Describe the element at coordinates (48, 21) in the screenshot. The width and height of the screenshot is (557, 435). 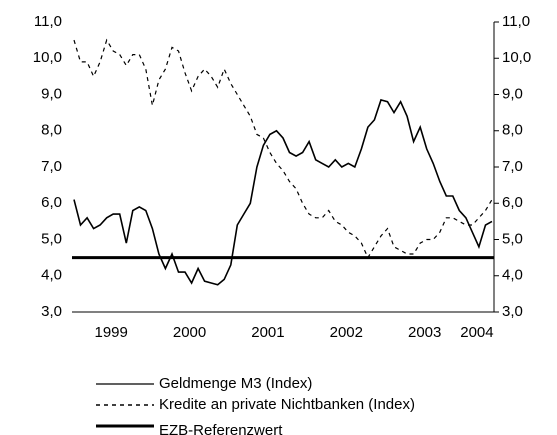
I see `y-tick-label: 11,0` at that location.